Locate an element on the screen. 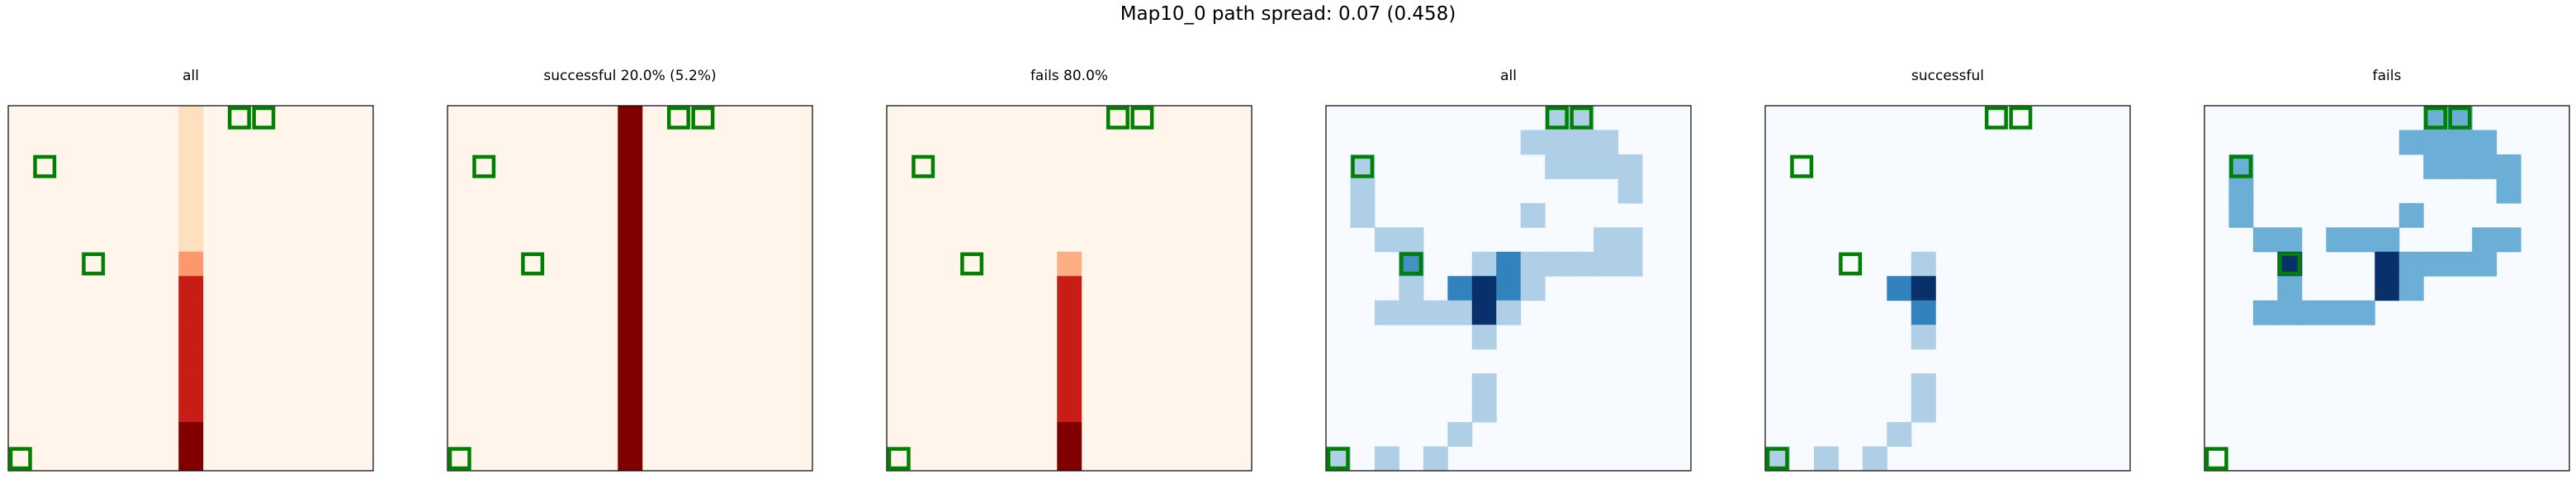  heatmap-panel: successful is located at coordinates (1947, 270).